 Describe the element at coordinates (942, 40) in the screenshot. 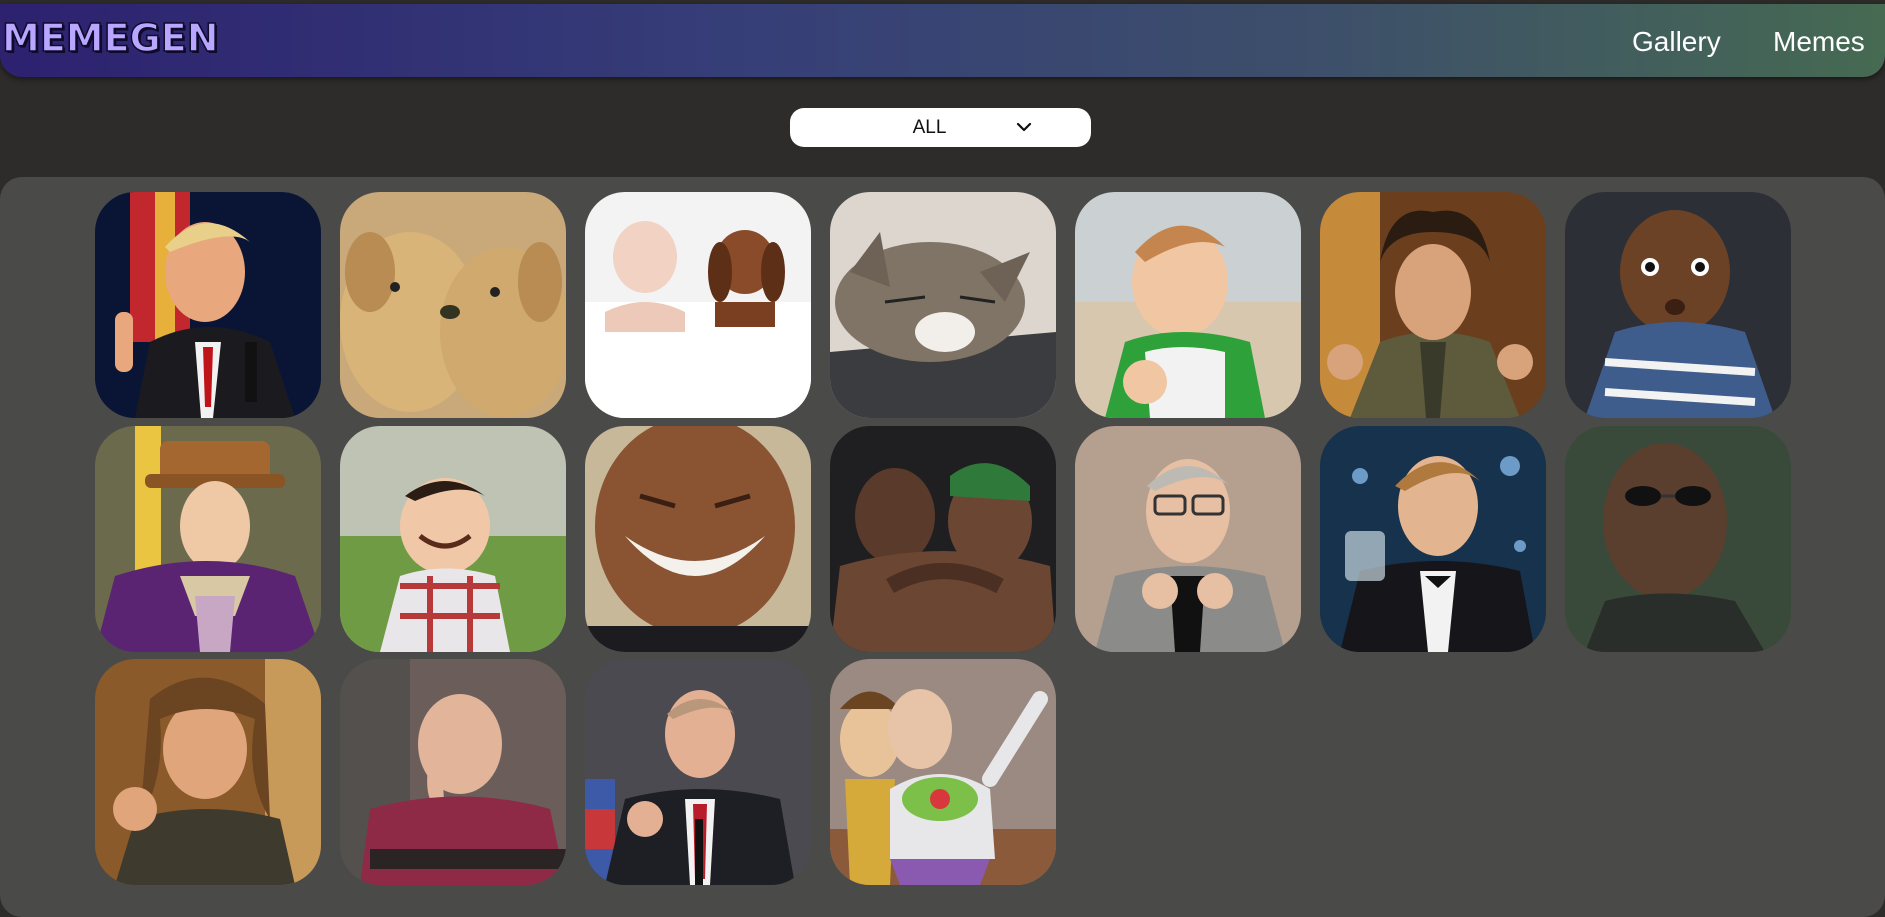

I see `top-nav-bar: MEMEGEN Gallery Memes` at that location.